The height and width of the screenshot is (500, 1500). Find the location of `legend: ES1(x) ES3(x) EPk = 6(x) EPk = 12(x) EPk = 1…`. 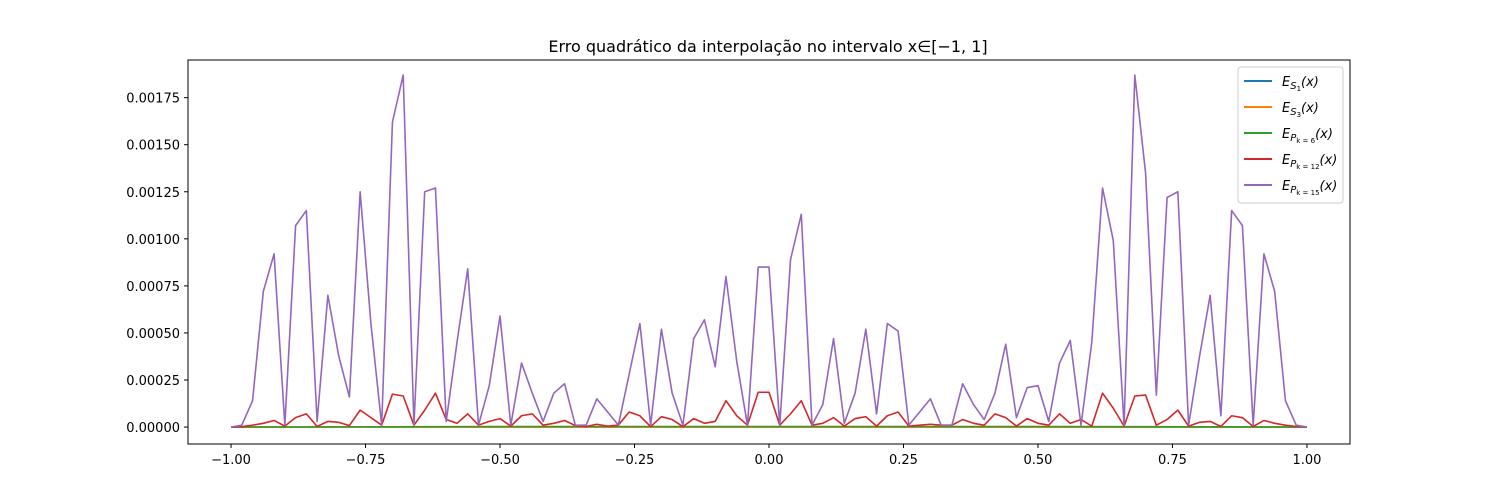

legend: ES1(x) ES3(x) EPk = 6(x) EPk = 12(x) EPk = 1… is located at coordinates (1290, 135).